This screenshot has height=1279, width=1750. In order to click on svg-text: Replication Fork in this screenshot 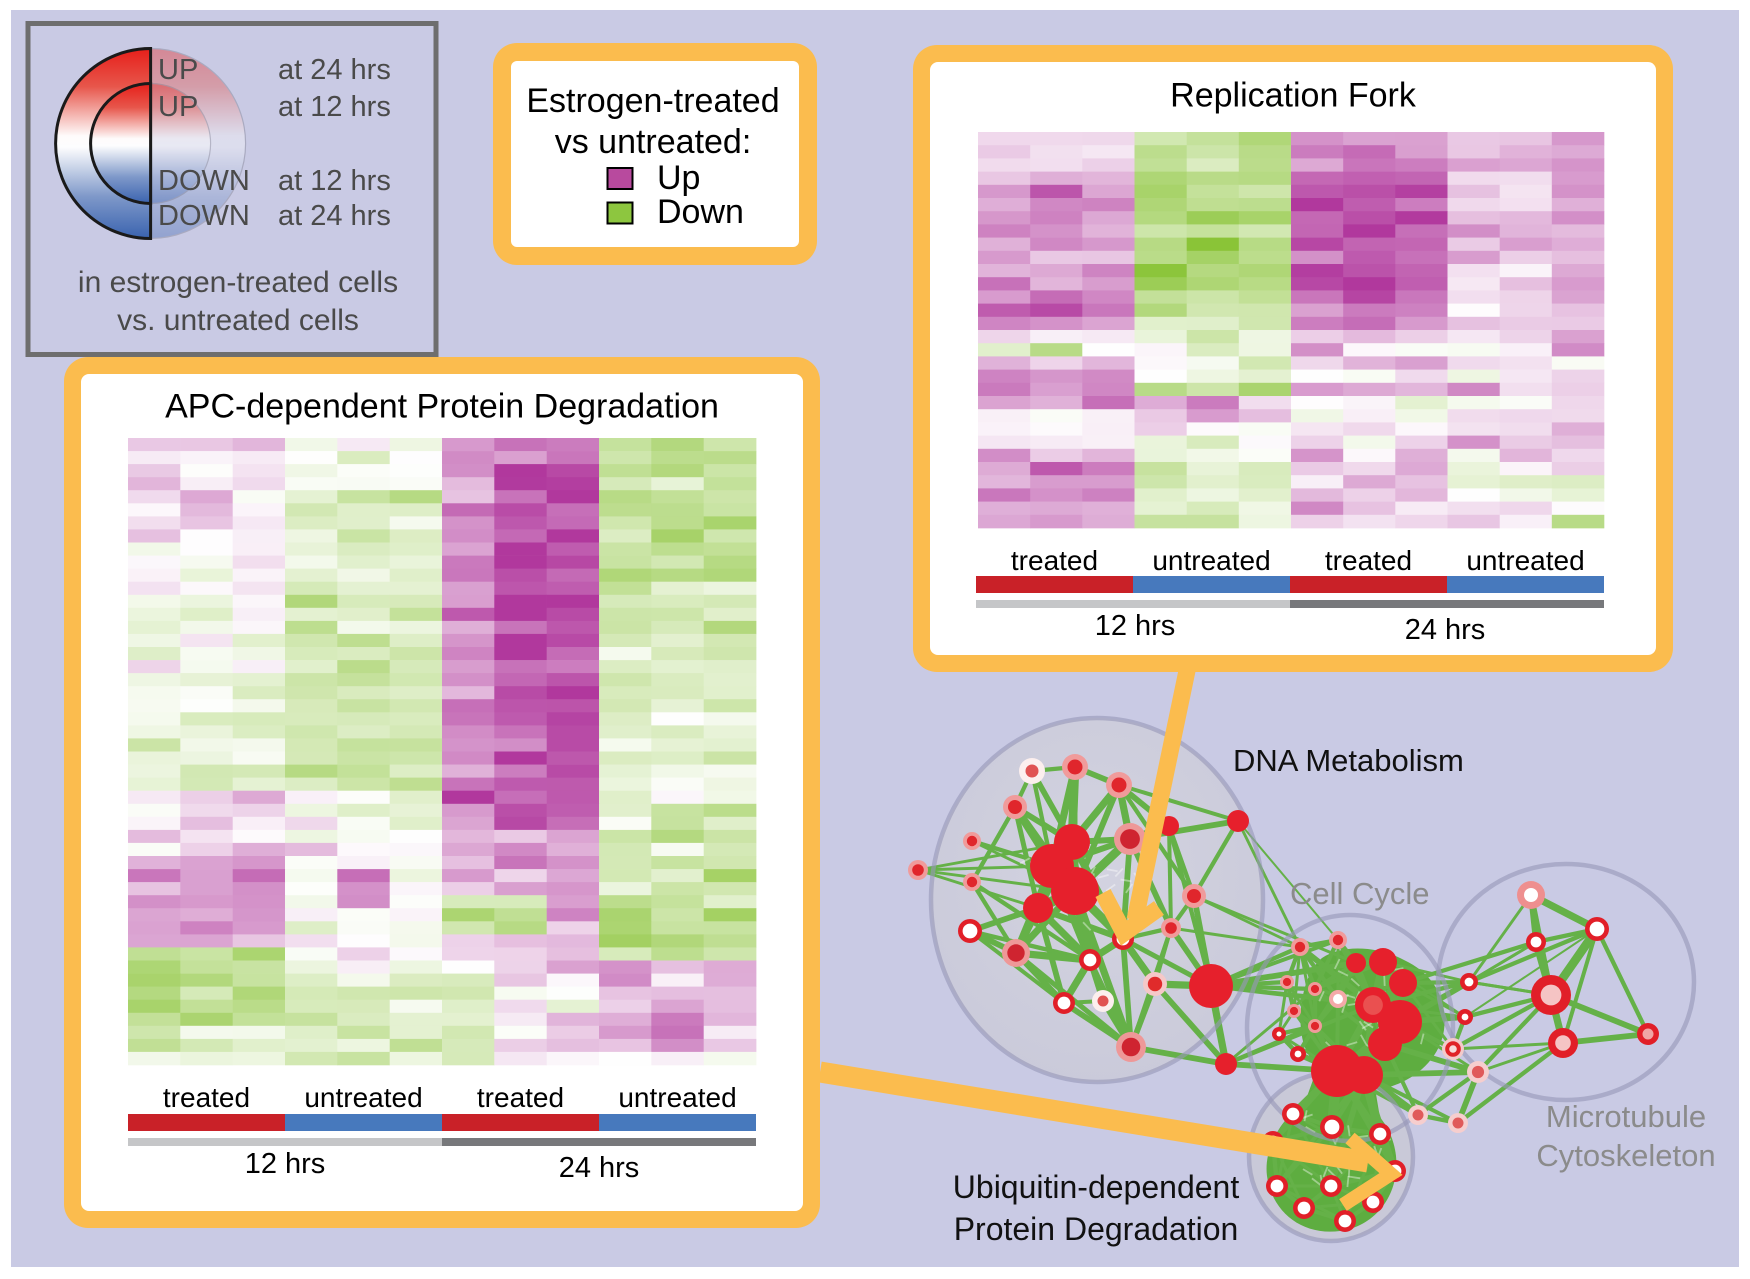, I will do `click(1293, 96)`.